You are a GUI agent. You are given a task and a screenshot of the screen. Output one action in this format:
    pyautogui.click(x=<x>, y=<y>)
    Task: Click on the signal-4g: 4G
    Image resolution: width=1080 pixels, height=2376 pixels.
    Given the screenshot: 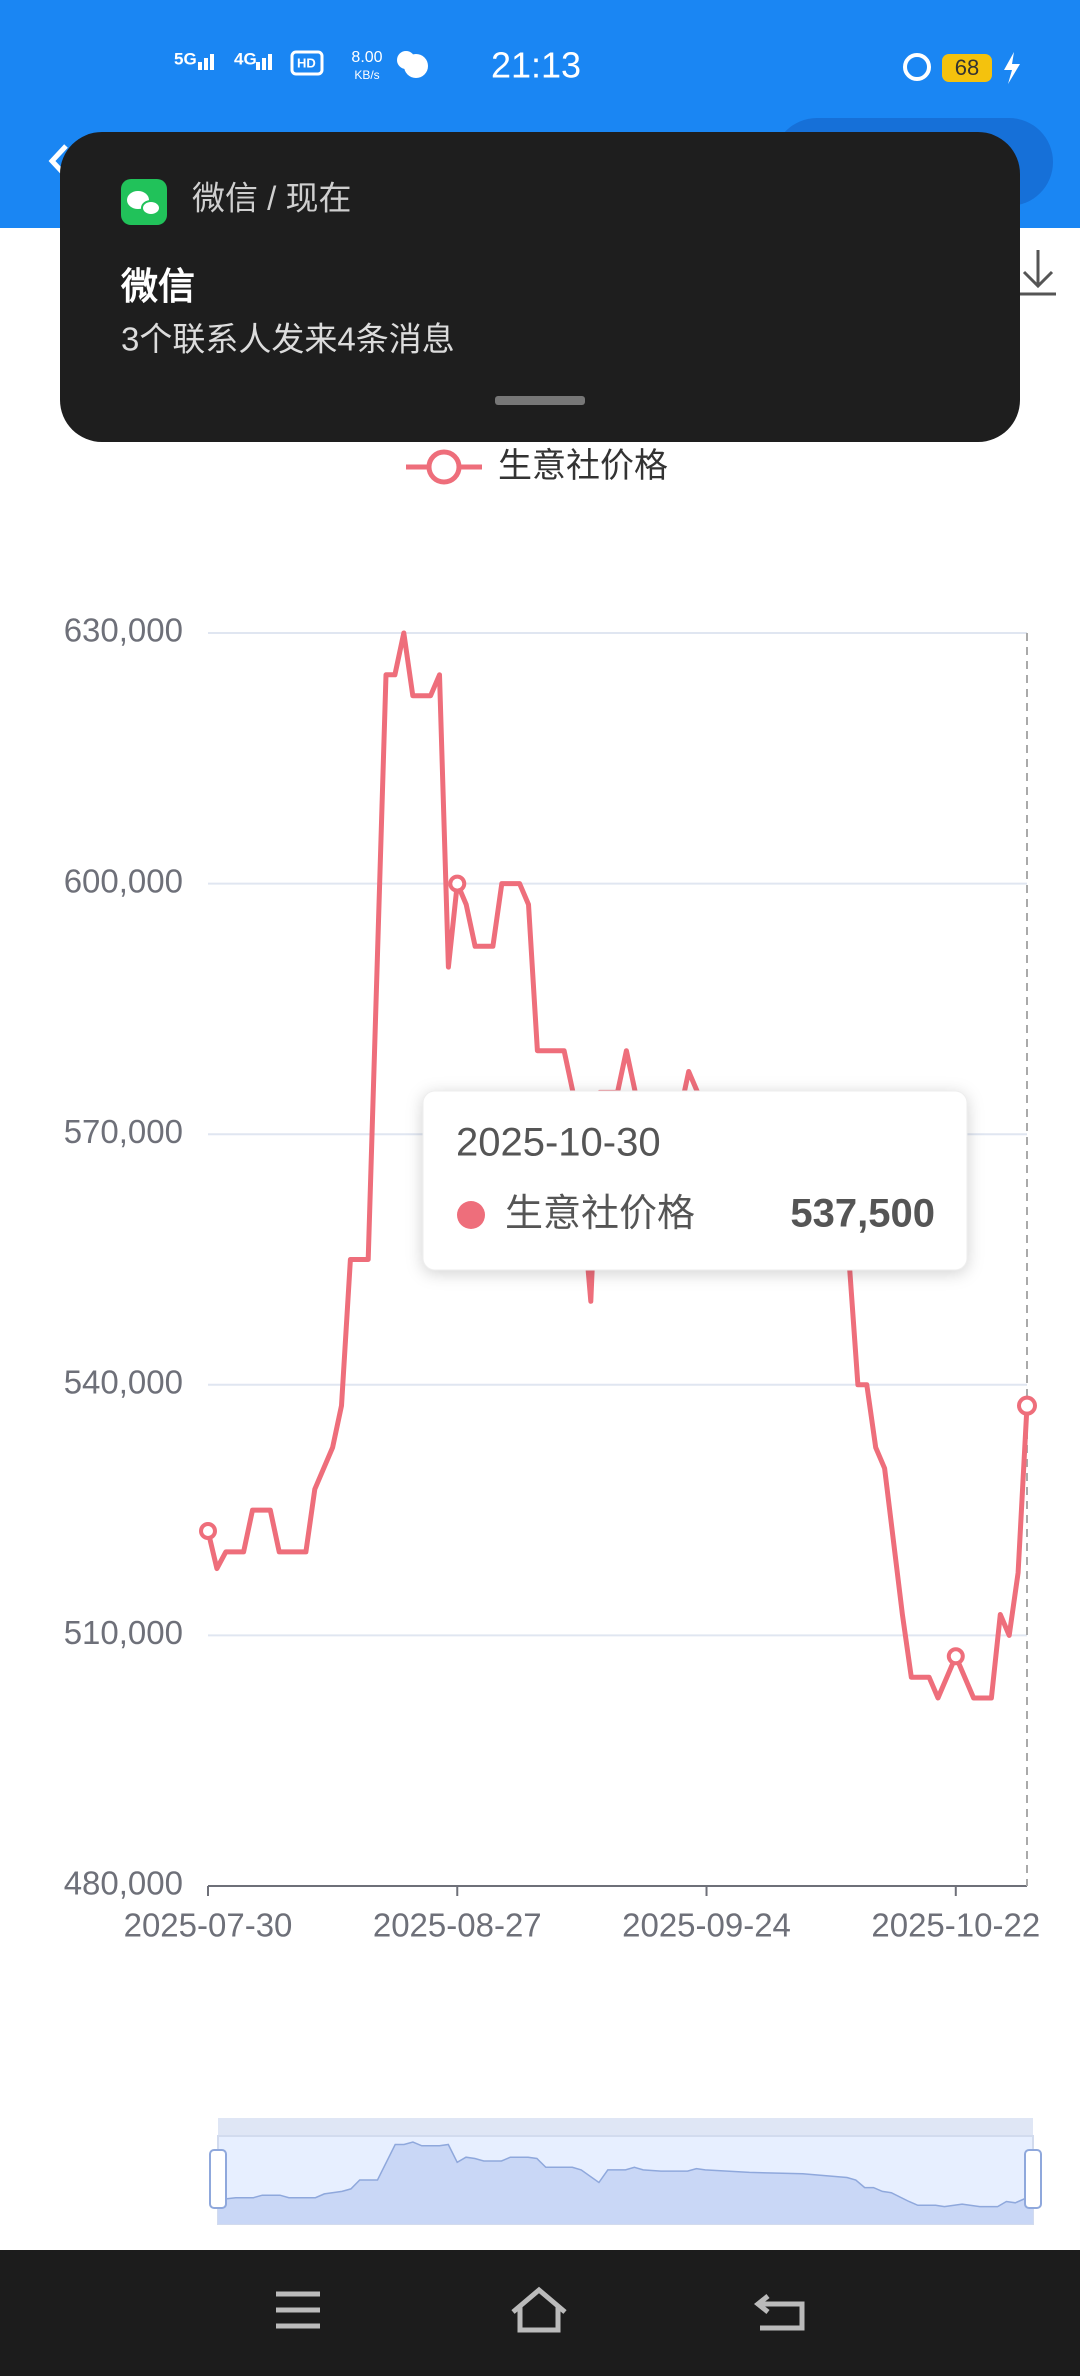 What is the action you would take?
    pyautogui.click(x=245, y=58)
    